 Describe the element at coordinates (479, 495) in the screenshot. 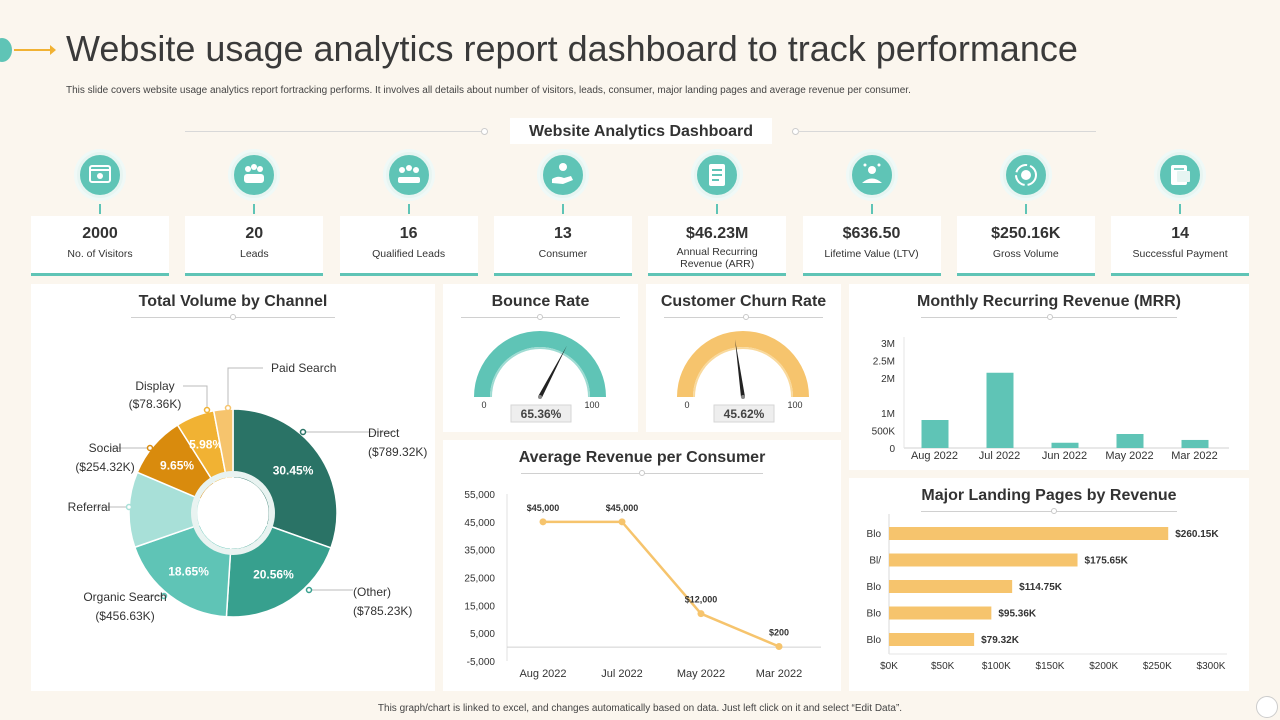

I see `y-tick-label: 55,000` at that location.